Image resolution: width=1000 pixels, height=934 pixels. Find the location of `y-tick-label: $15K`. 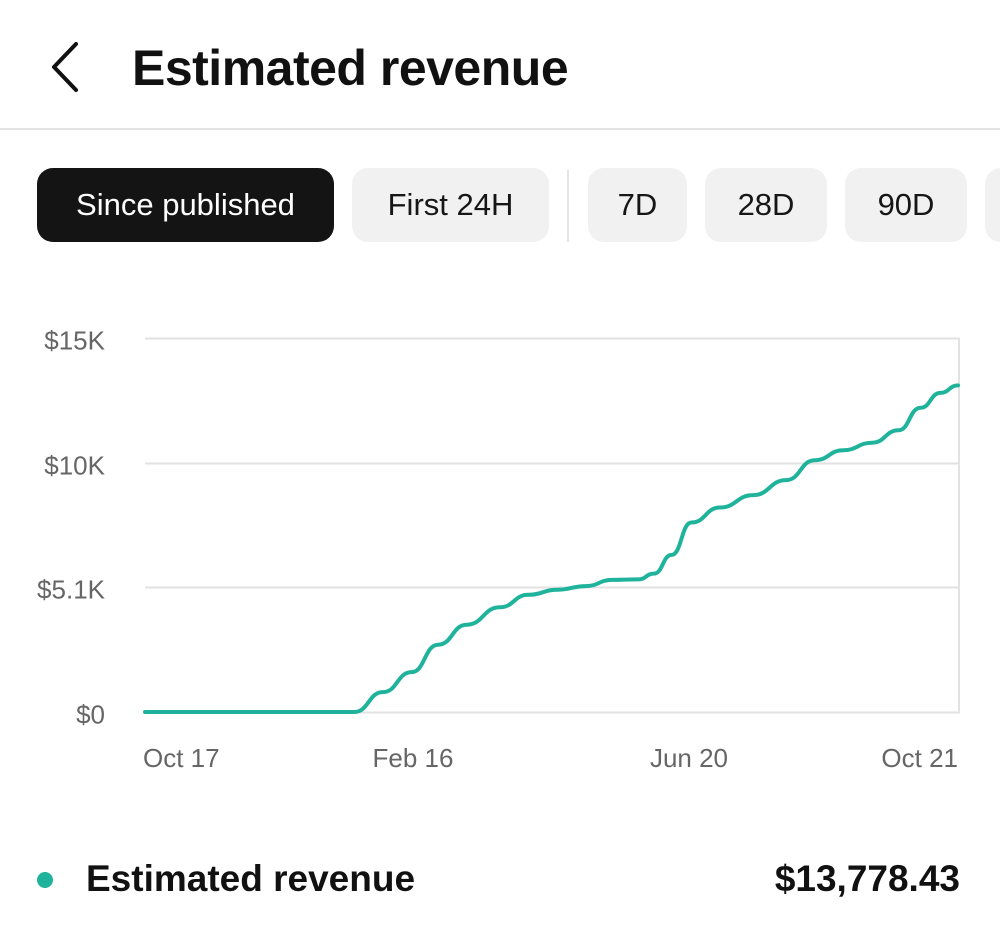

y-tick-label: $15K is located at coordinates (74, 341).